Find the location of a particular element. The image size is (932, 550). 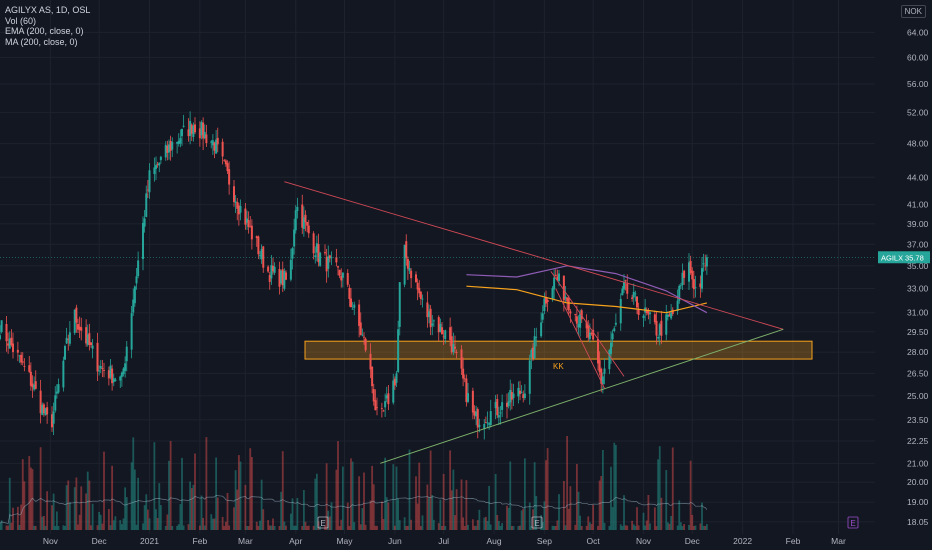

legend-ema: EMA (200, close, 0) is located at coordinates (44, 31).